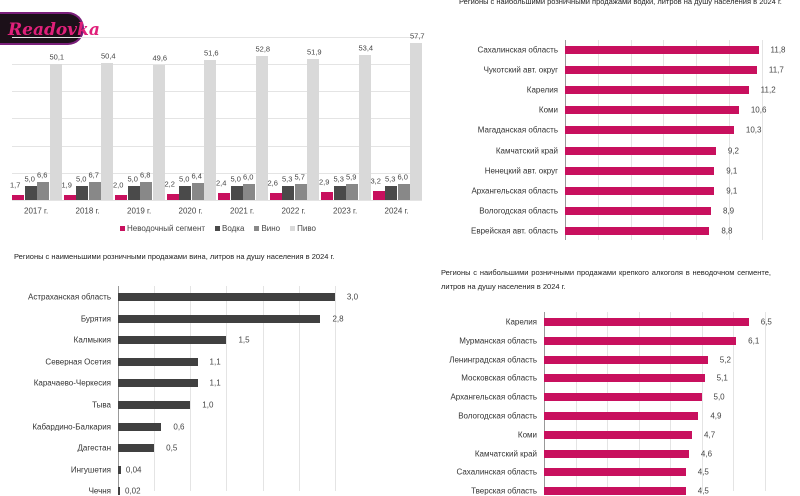 This screenshot has width=800, height=496. Describe the element at coordinates (758, 110) in the screenshot. I see `data-label: 10,6` at that location.